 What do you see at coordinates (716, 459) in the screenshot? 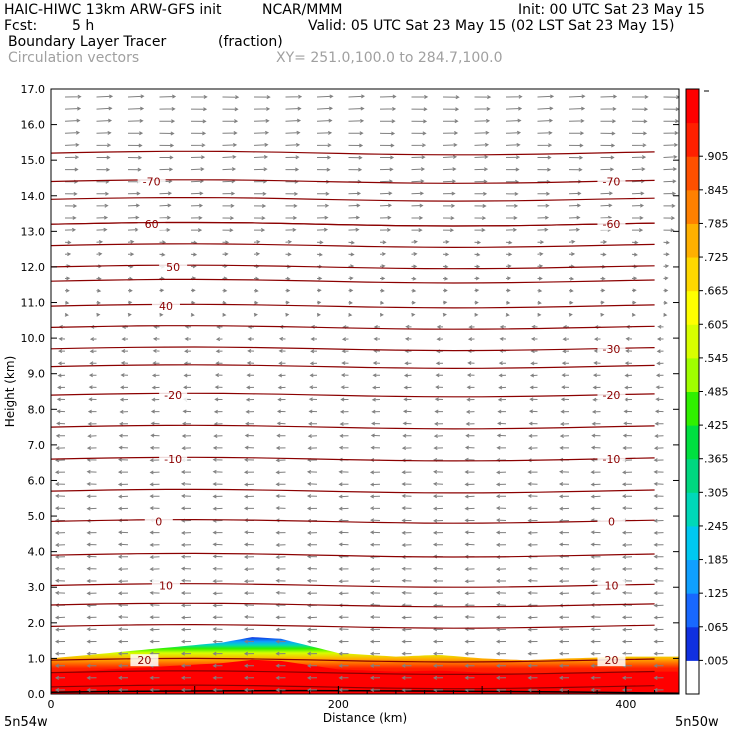
I see `colorbar-label: .365` at bounding box center [716, 459].